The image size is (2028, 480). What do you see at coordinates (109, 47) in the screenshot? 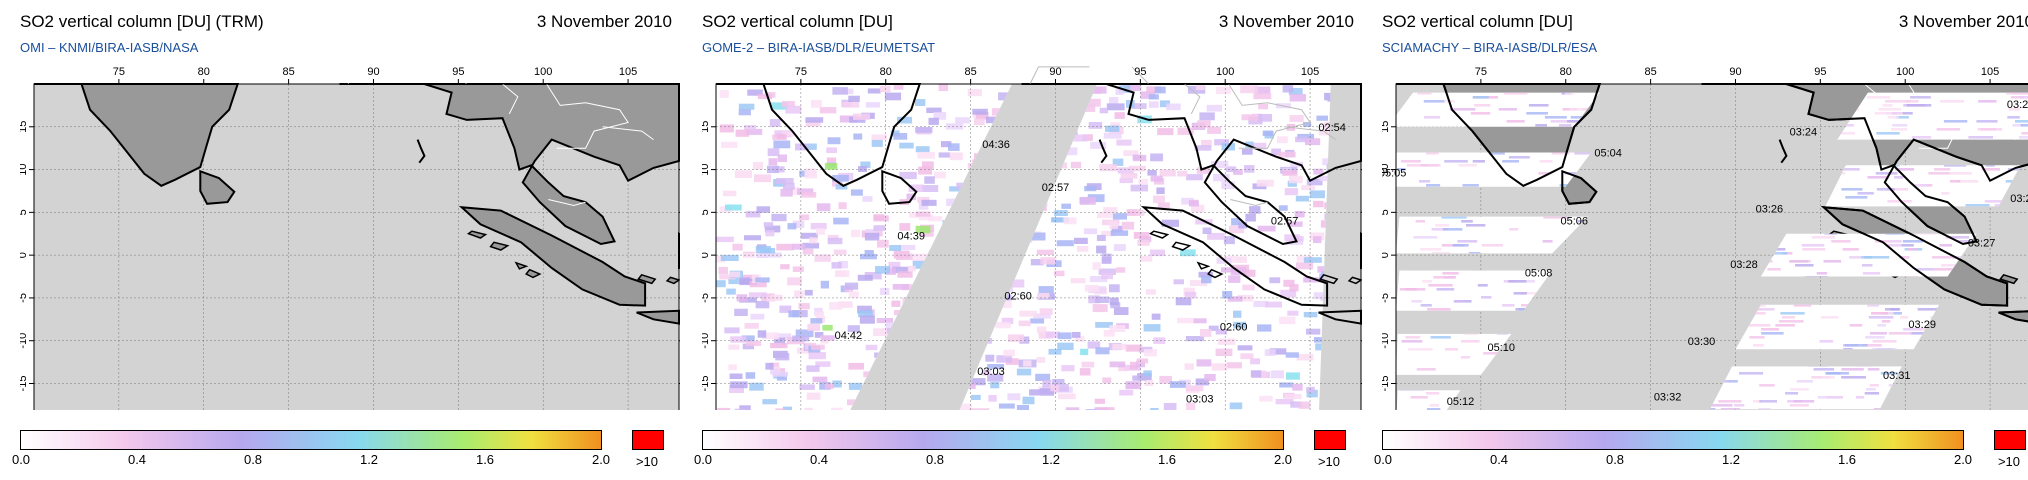
I see `panel-source: OMI – KNMI/BIRA-IASB/NASA` at bounding box center [109, 47].